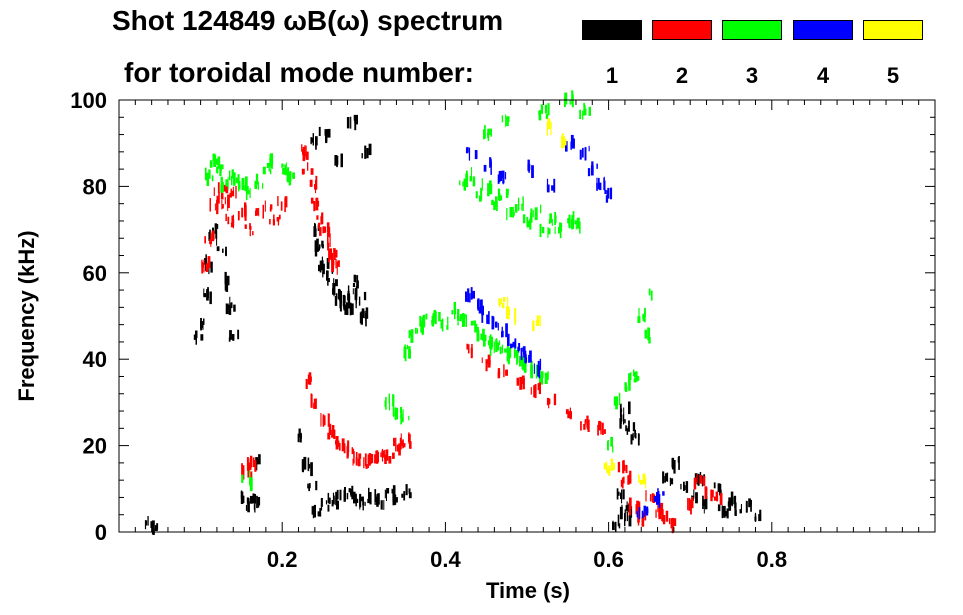 The width and height of the screenshot is (963, 615). I want to click on x-tick-label: 0.2, so click(282, 559).